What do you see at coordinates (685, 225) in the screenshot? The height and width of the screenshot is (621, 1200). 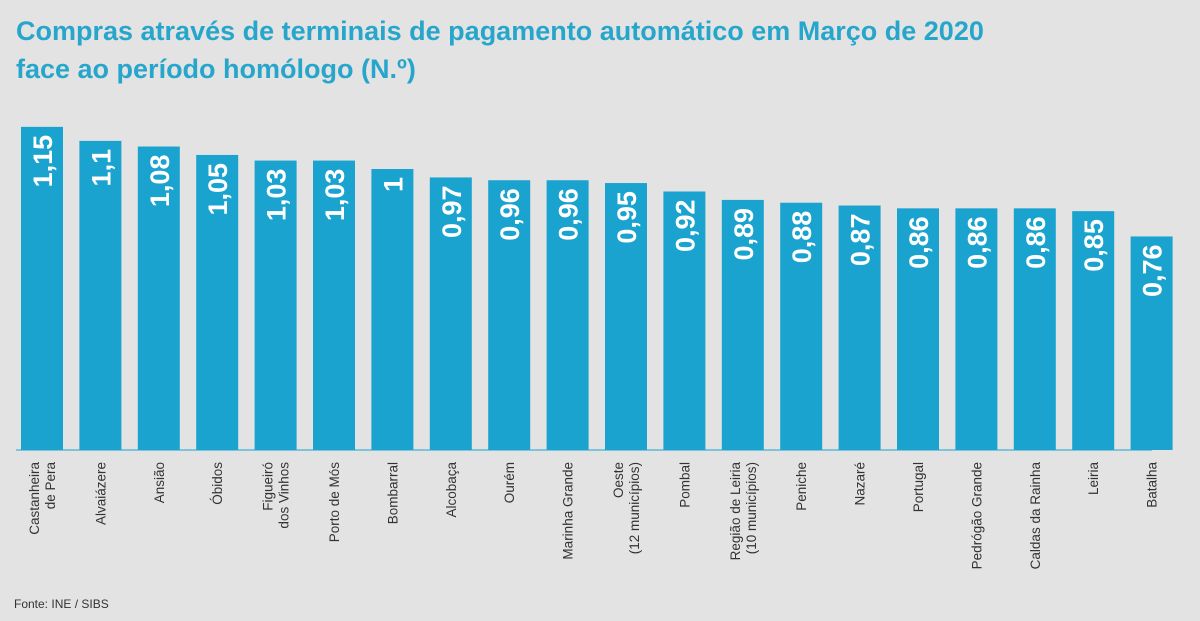 I see `bar-value-label: 0,92` at bounding box center [685, 225].